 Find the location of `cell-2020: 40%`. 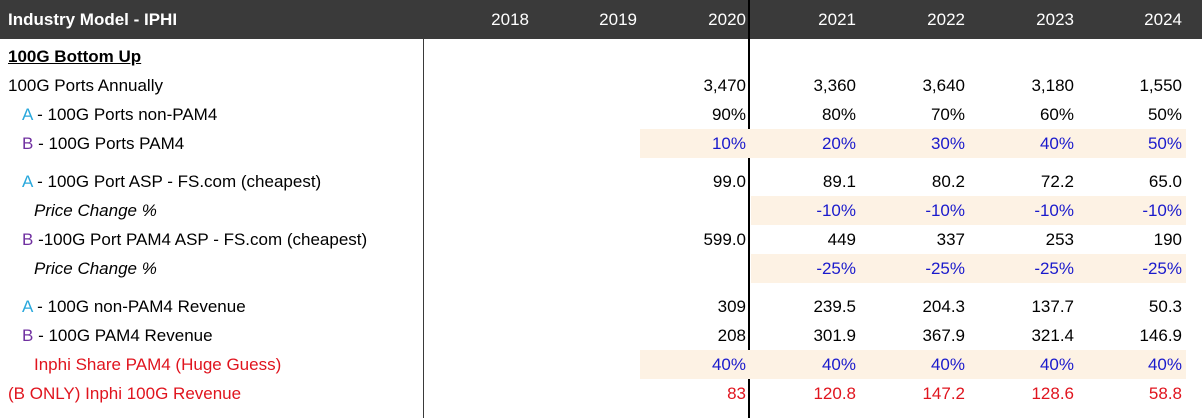

cell-2020: 40% is located at coordinates (728, 364).